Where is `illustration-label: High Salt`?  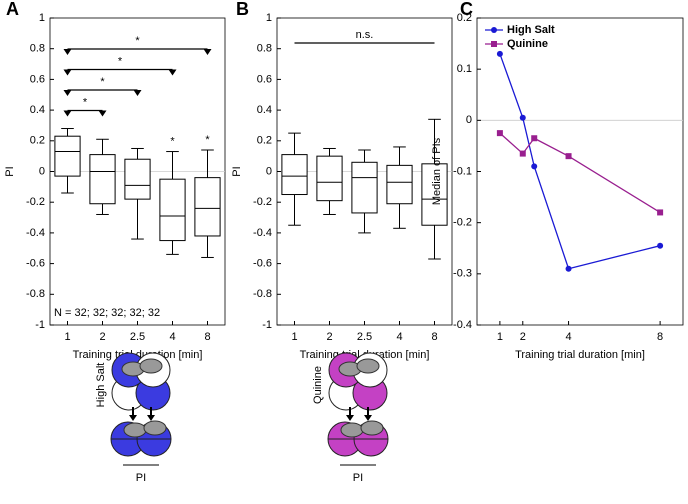
illustration-label: High Salt is located at coordinates (101, 385).